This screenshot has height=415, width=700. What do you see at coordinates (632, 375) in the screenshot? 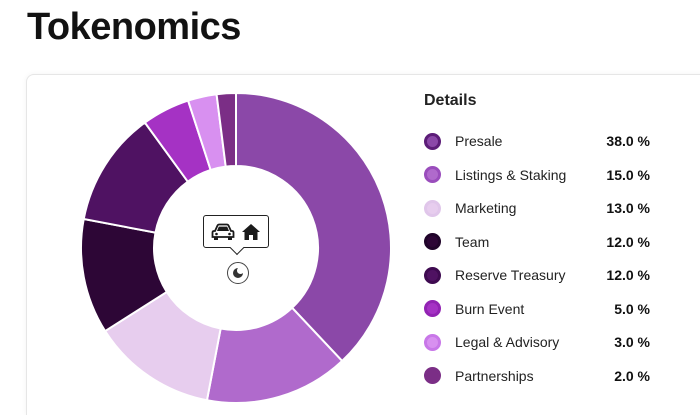
I see `legend-value: 2.0 %` at bounding box center [632, 375].